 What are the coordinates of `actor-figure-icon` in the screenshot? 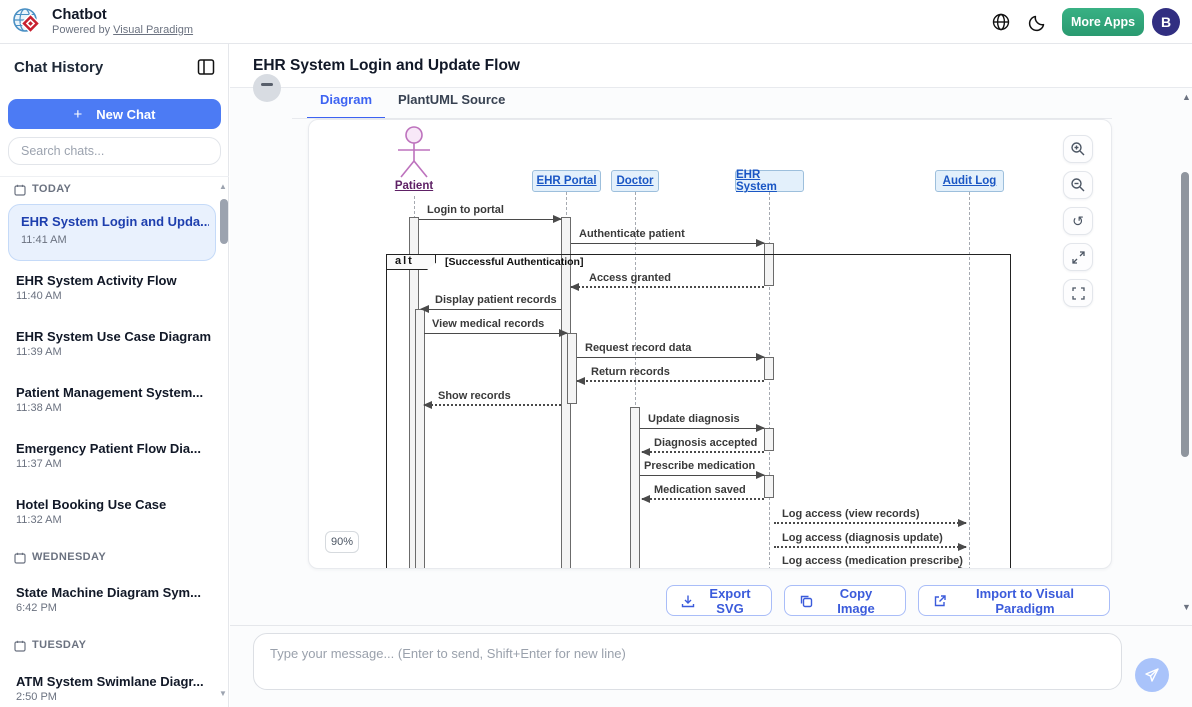 It's located at (414, 152).